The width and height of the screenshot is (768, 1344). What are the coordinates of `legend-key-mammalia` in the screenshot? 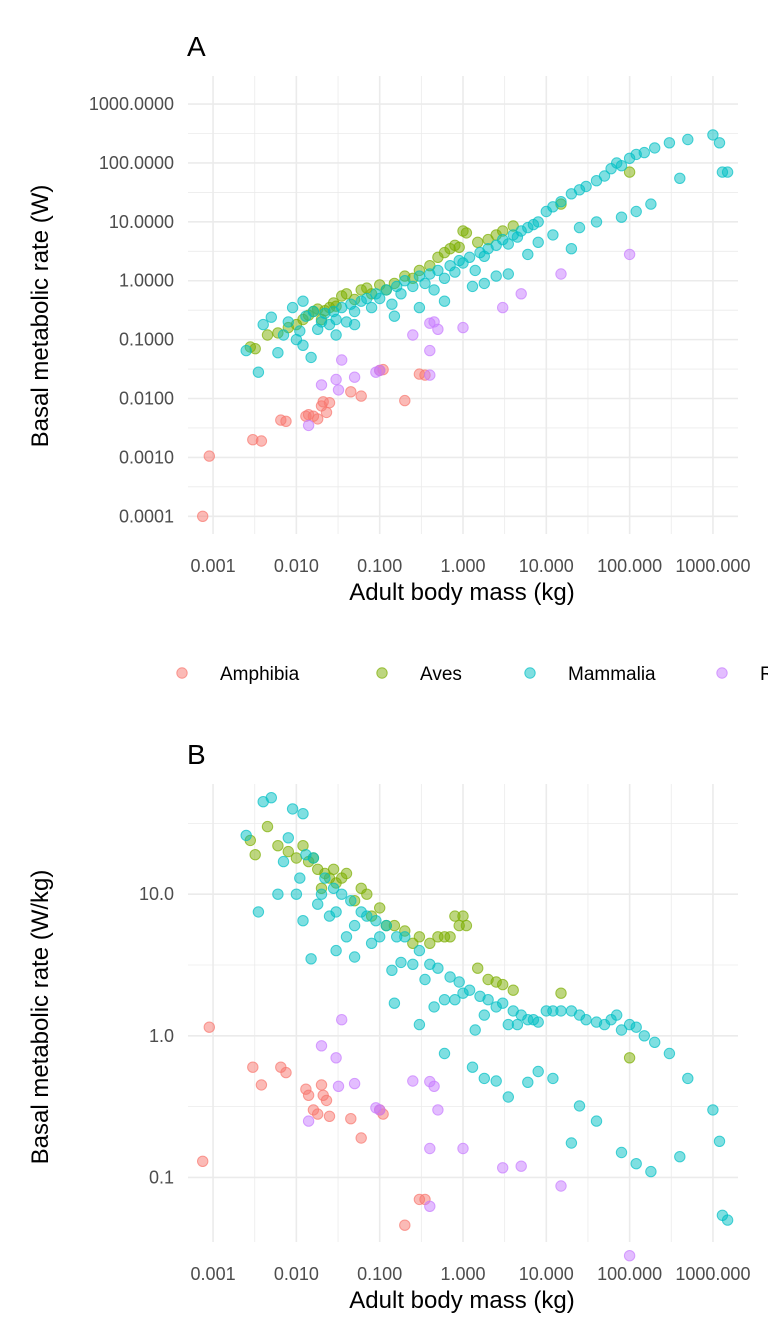 It's located at (530, 673).